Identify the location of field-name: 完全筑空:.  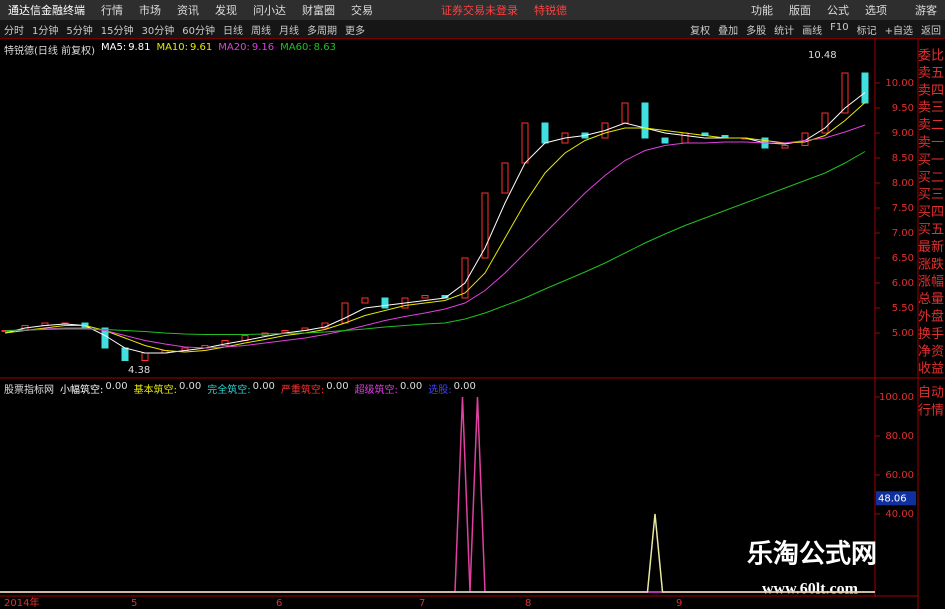
(229, 390).